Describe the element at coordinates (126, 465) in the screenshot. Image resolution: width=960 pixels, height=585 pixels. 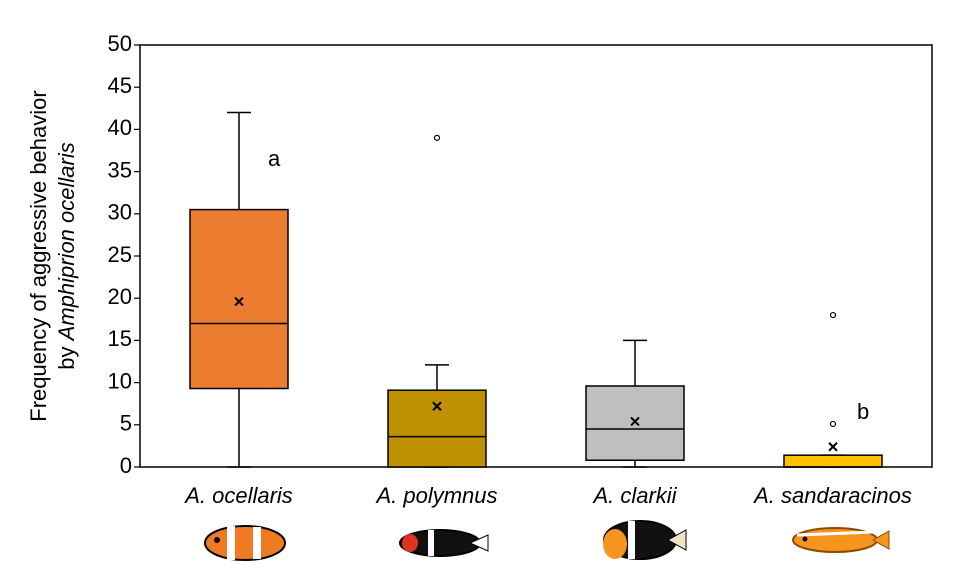
I see `y-tick-label: 0` at that location.